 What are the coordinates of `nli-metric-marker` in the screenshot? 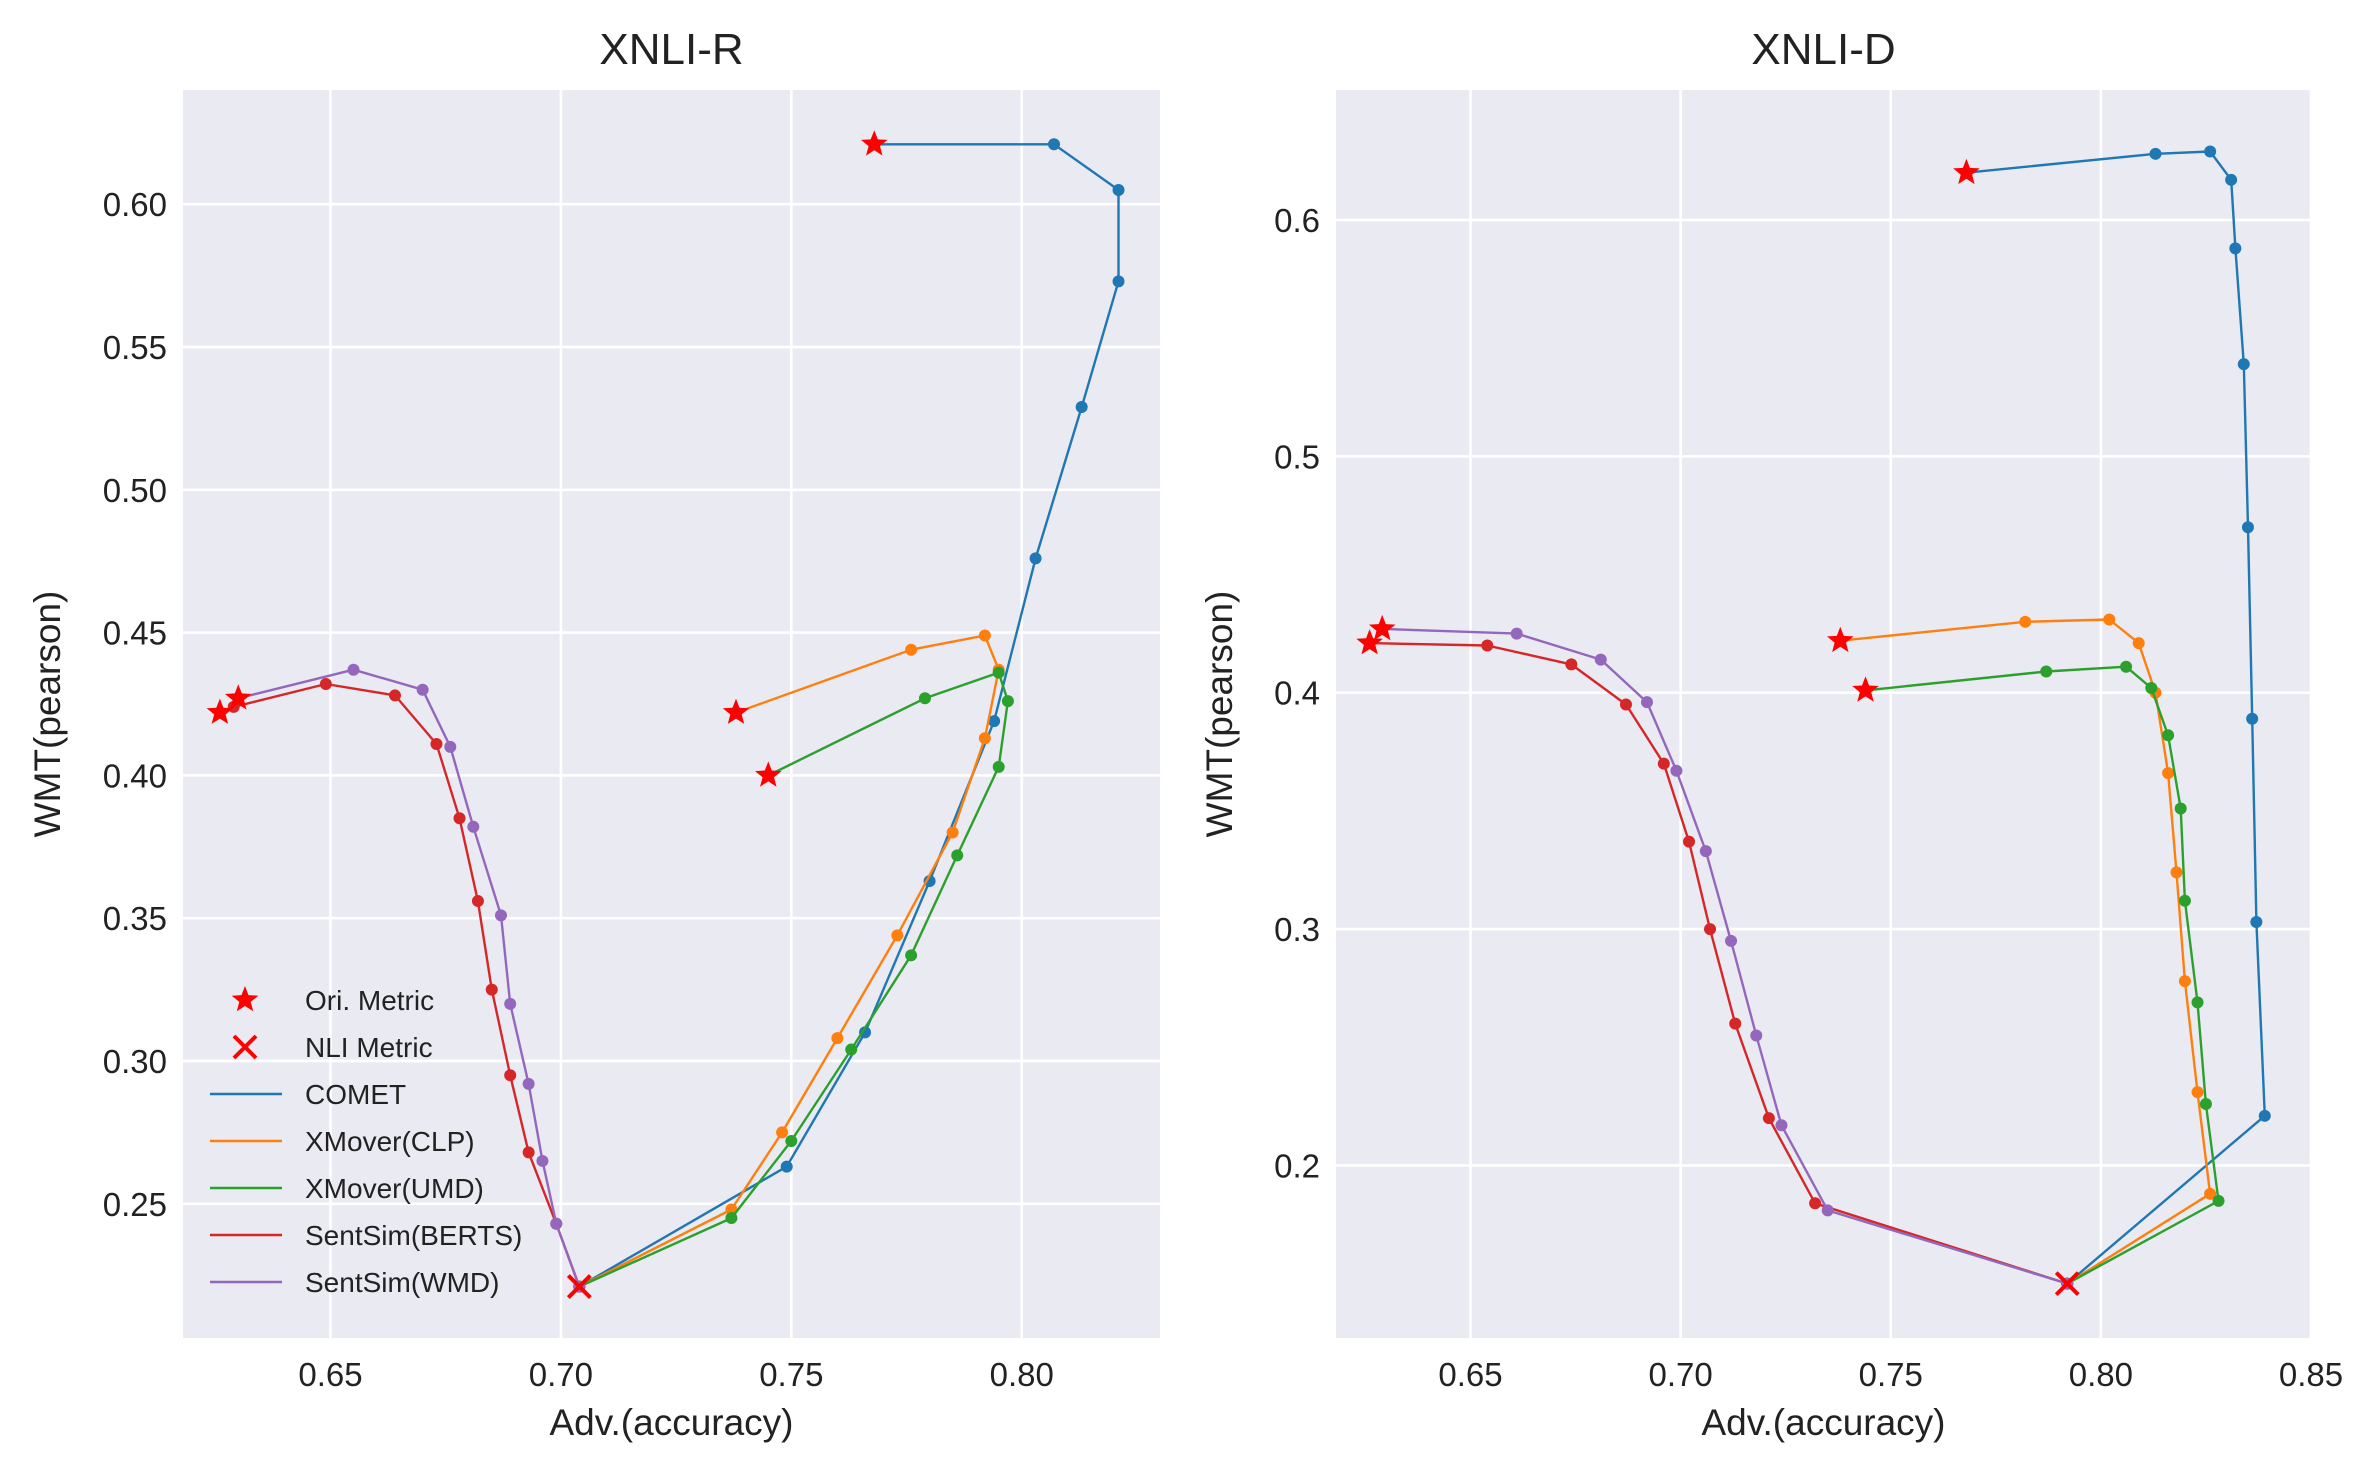 It's located at (579, 1287).